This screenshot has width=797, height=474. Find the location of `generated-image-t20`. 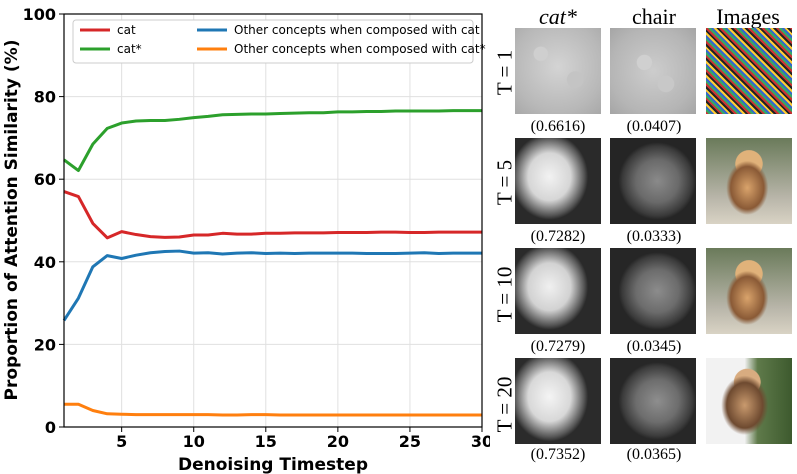

generated-image-t20 is located at coordinates (749, 401).